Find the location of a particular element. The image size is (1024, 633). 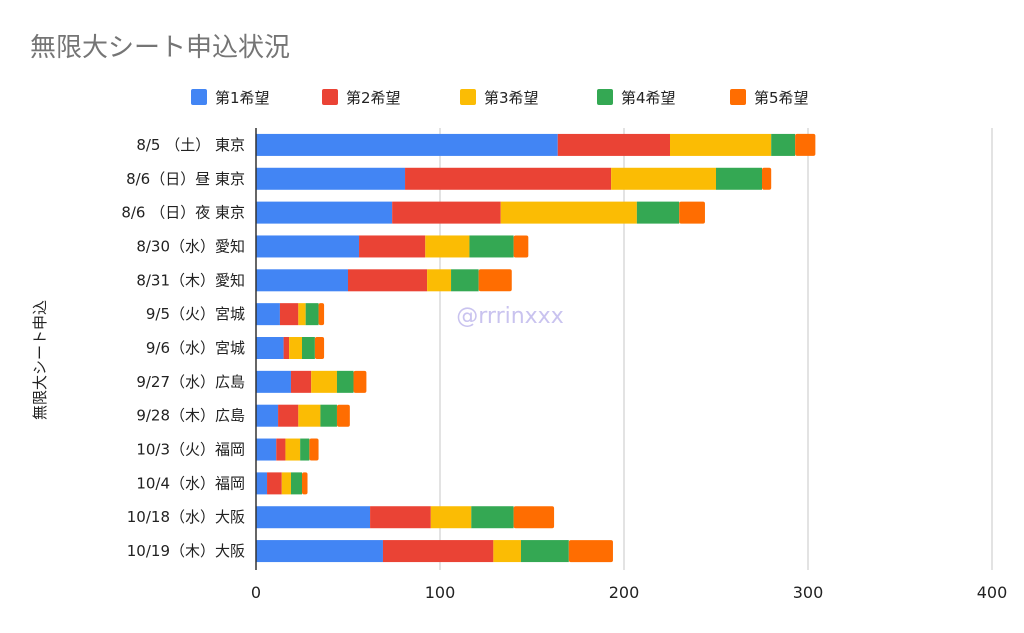

x-tick-label: 100 is located at coordinates (440, 592).